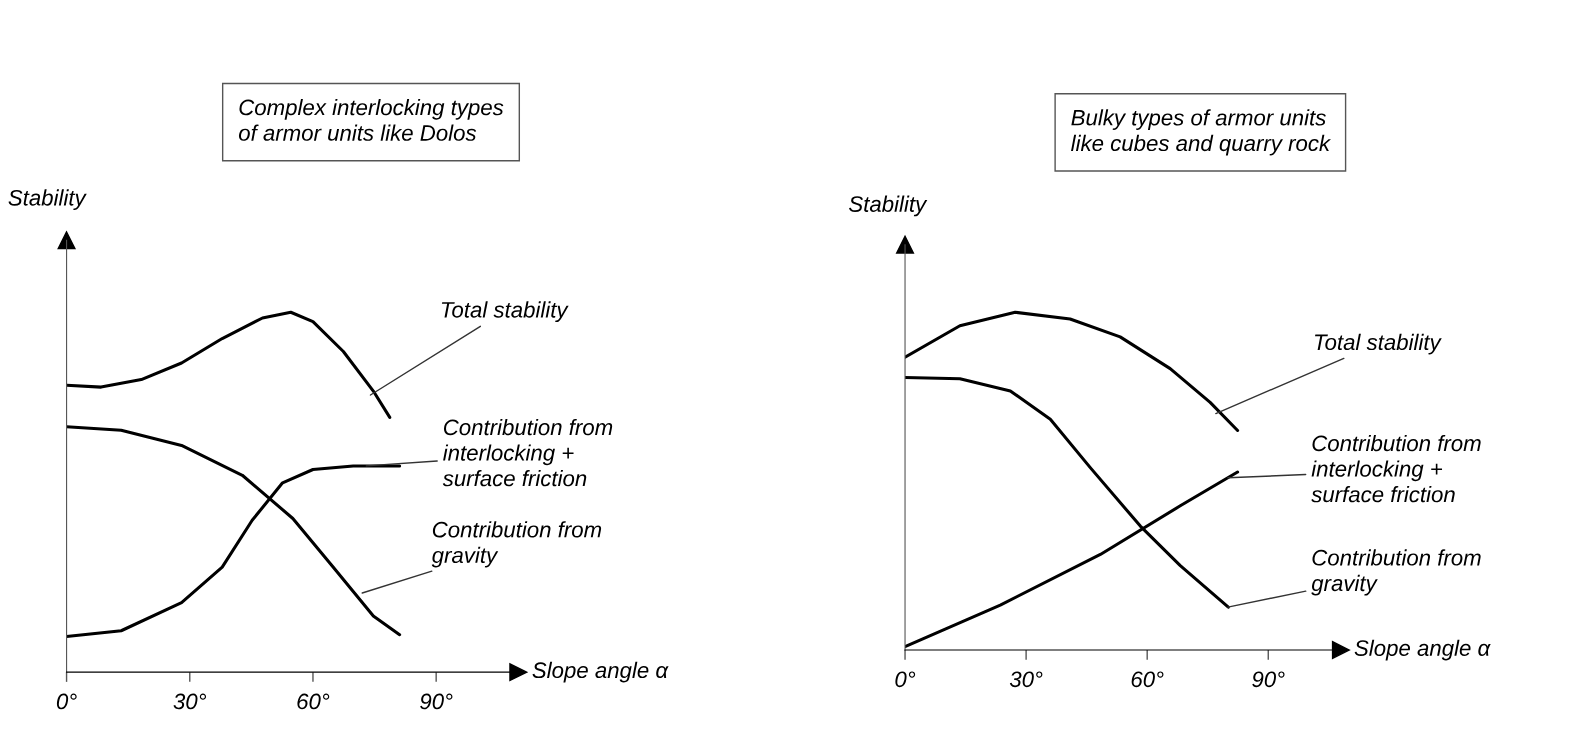 The height and width of the screenshot is (737, 1585). I want to click on chart-title: Bulky types of armor units like cubes and quarry rock, so click(1201, 132).